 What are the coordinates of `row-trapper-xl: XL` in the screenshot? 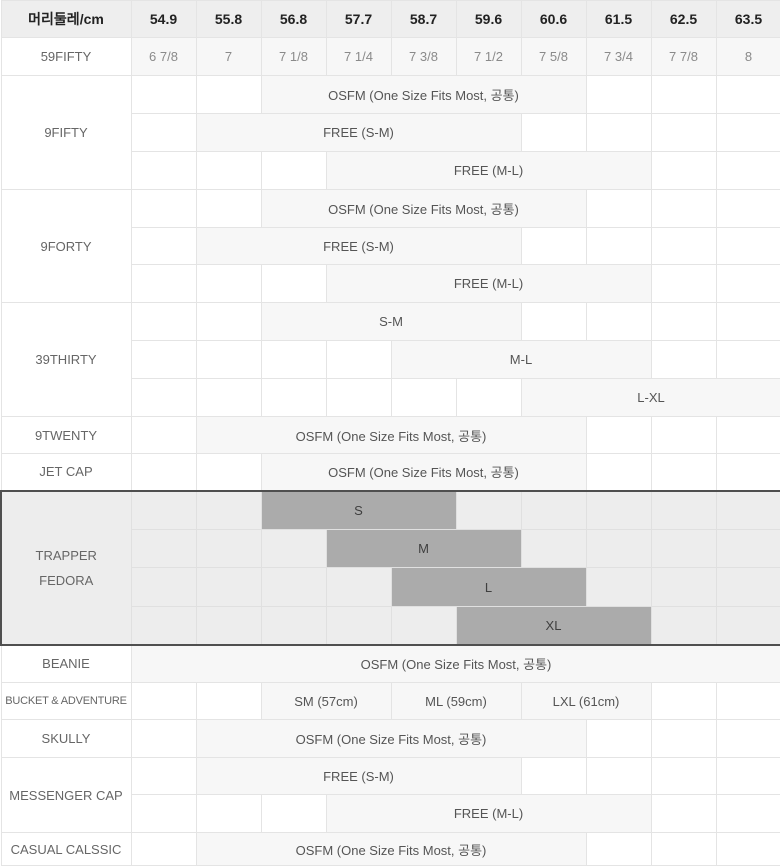 It's located at (390, 625).